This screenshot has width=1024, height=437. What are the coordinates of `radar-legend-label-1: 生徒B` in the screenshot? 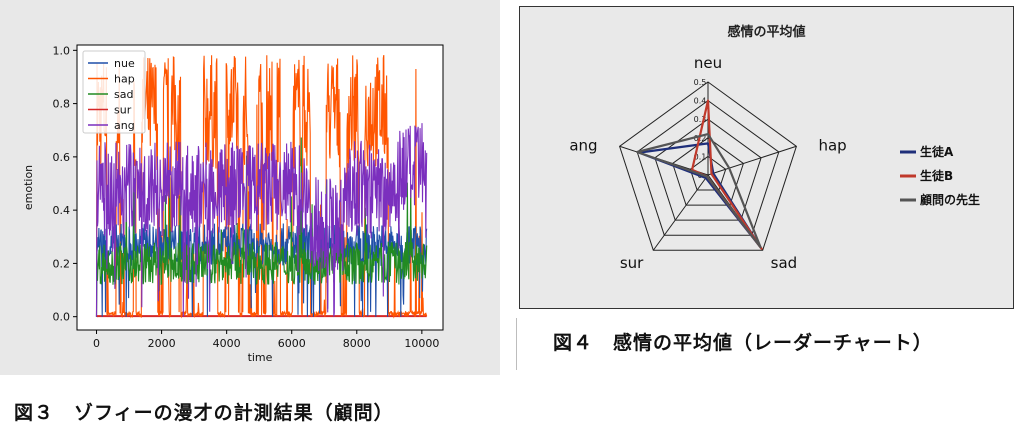 It's located at (936, 175).